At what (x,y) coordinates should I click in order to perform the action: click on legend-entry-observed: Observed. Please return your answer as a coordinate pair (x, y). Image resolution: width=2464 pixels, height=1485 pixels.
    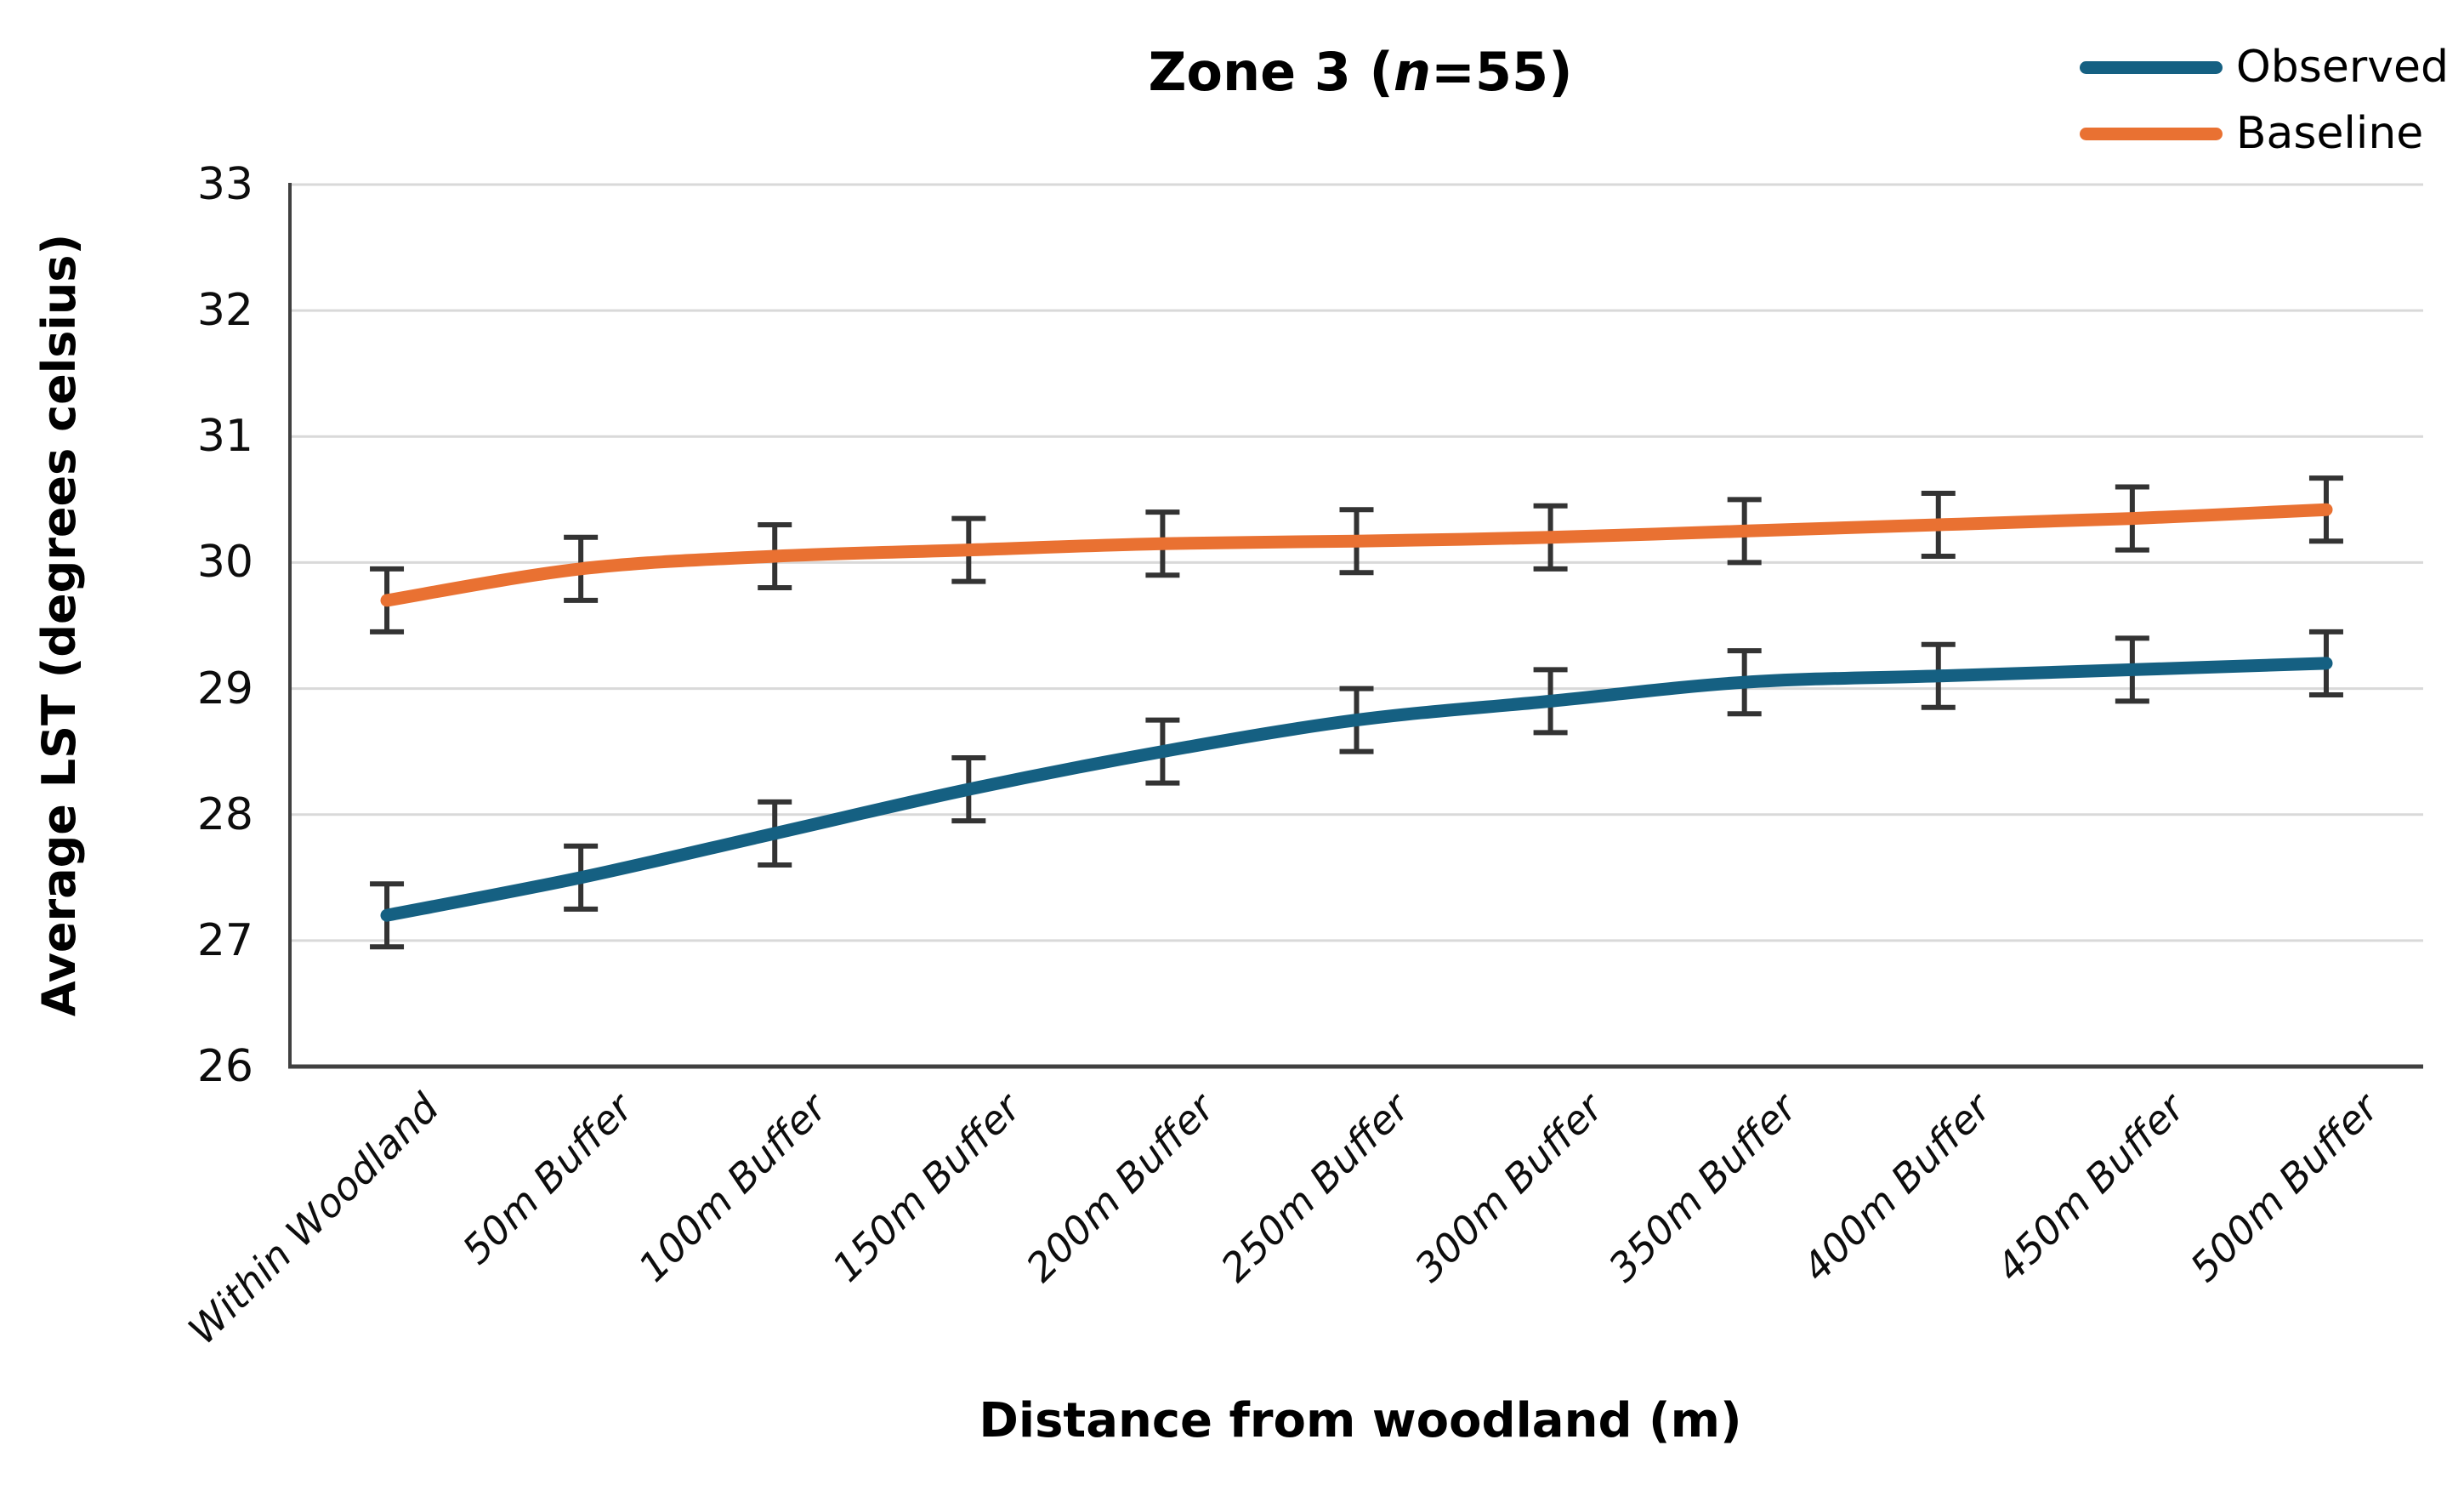
    Looking at the image, I should click on (2264, 67).